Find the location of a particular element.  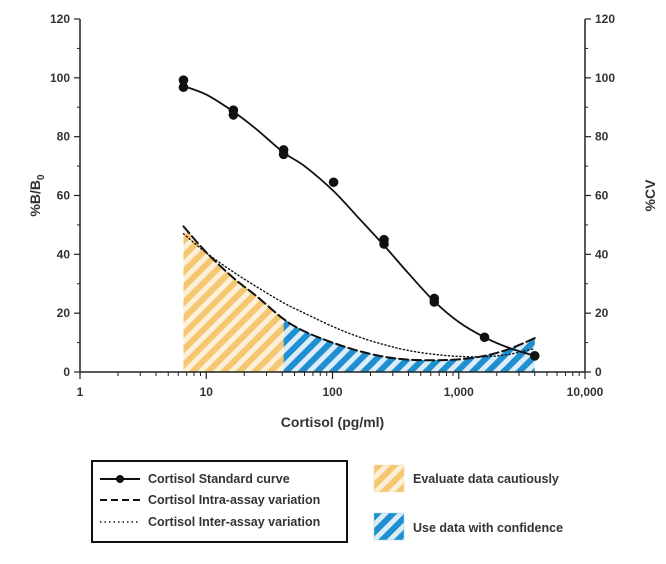

y-left-tick-label: 0 is located at coordinates (66, 372).